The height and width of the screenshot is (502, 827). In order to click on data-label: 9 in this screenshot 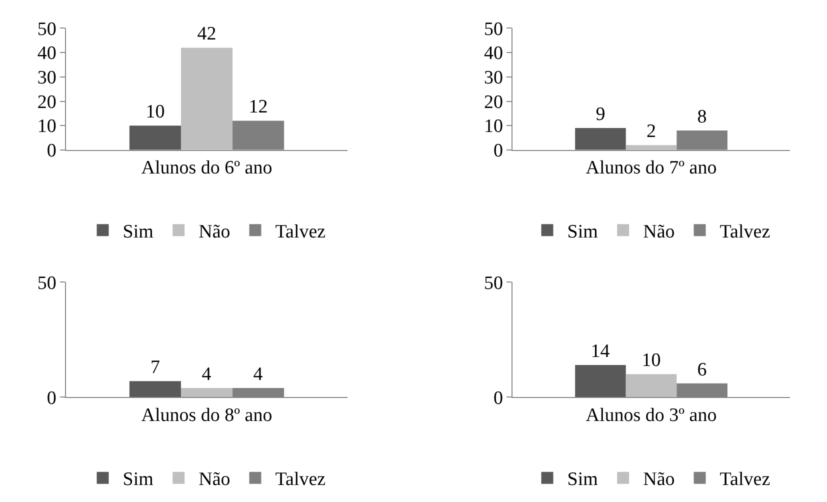, I will do `click(601, 115)`.